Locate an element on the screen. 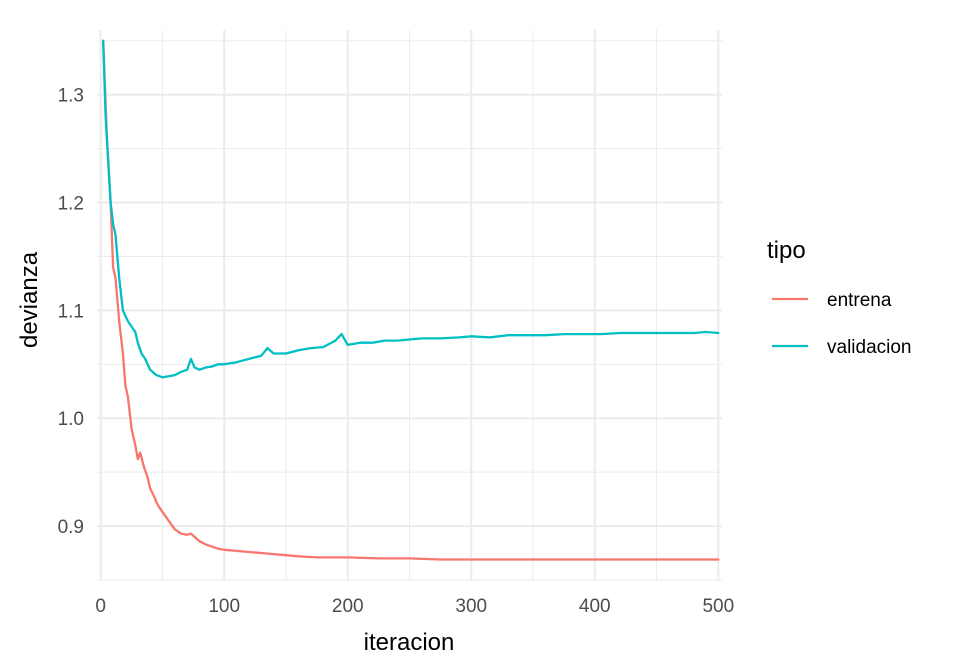 This screenshot has height=672, width=960. y-tick-label: 1.2 is located at coordinates (71, 204).